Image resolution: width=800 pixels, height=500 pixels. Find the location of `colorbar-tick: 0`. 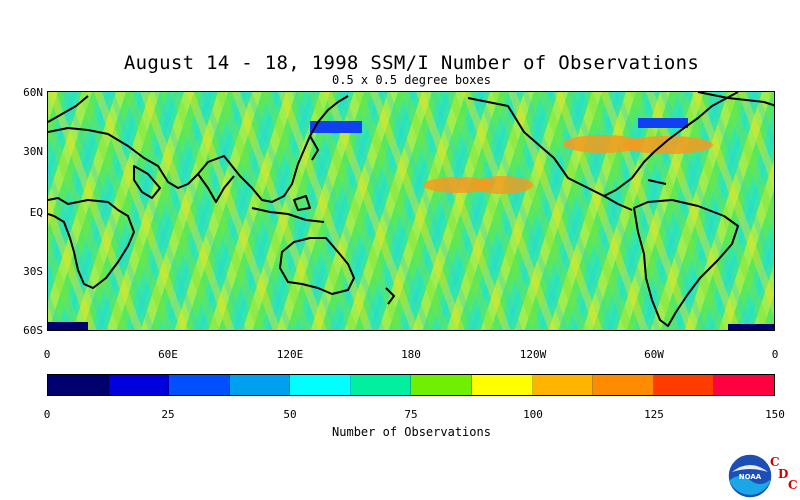

colorbar-tick: 0 is located at coordinates (47, 414).